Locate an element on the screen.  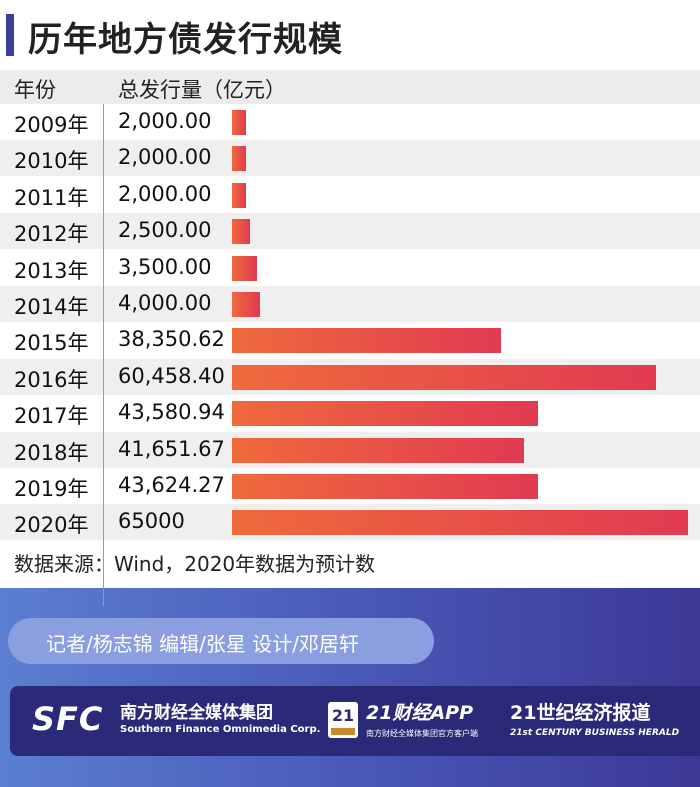
year-label: 2017年 is located at coordinates (51, 416).